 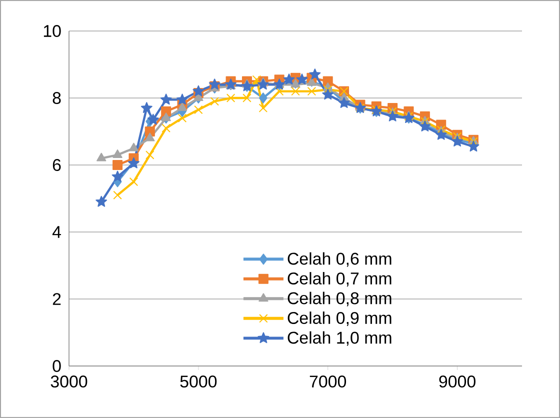 I want to click on y-tick-label: 8, so click(x=56, y=98).